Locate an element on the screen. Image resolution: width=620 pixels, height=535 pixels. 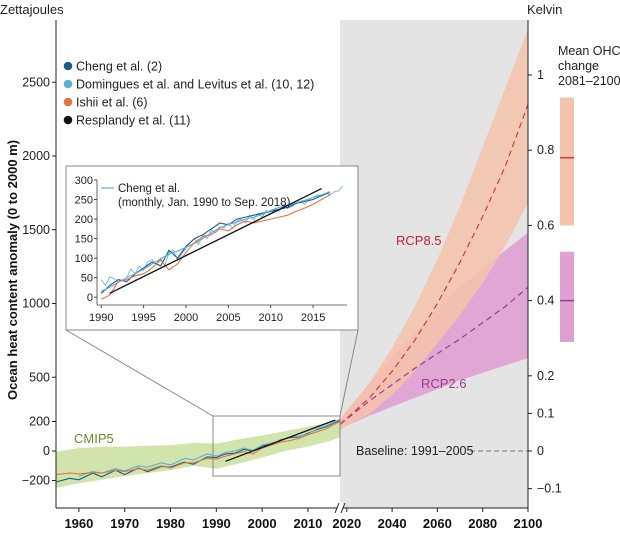
cmip5-band is located at coordinates (198, 453).